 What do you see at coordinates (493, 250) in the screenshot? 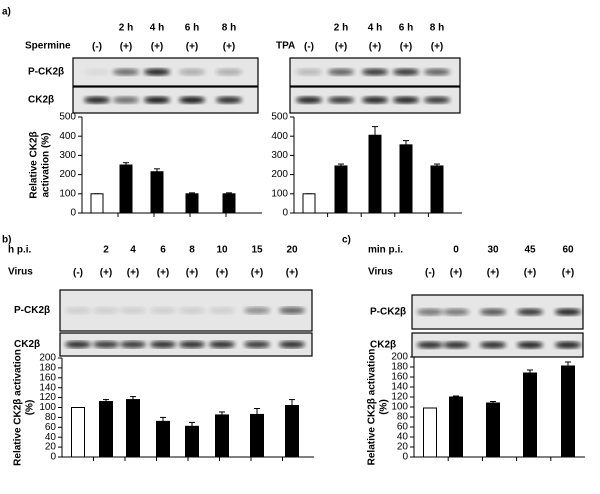
I see `time-point: 30` at bounding box center [493, 250].